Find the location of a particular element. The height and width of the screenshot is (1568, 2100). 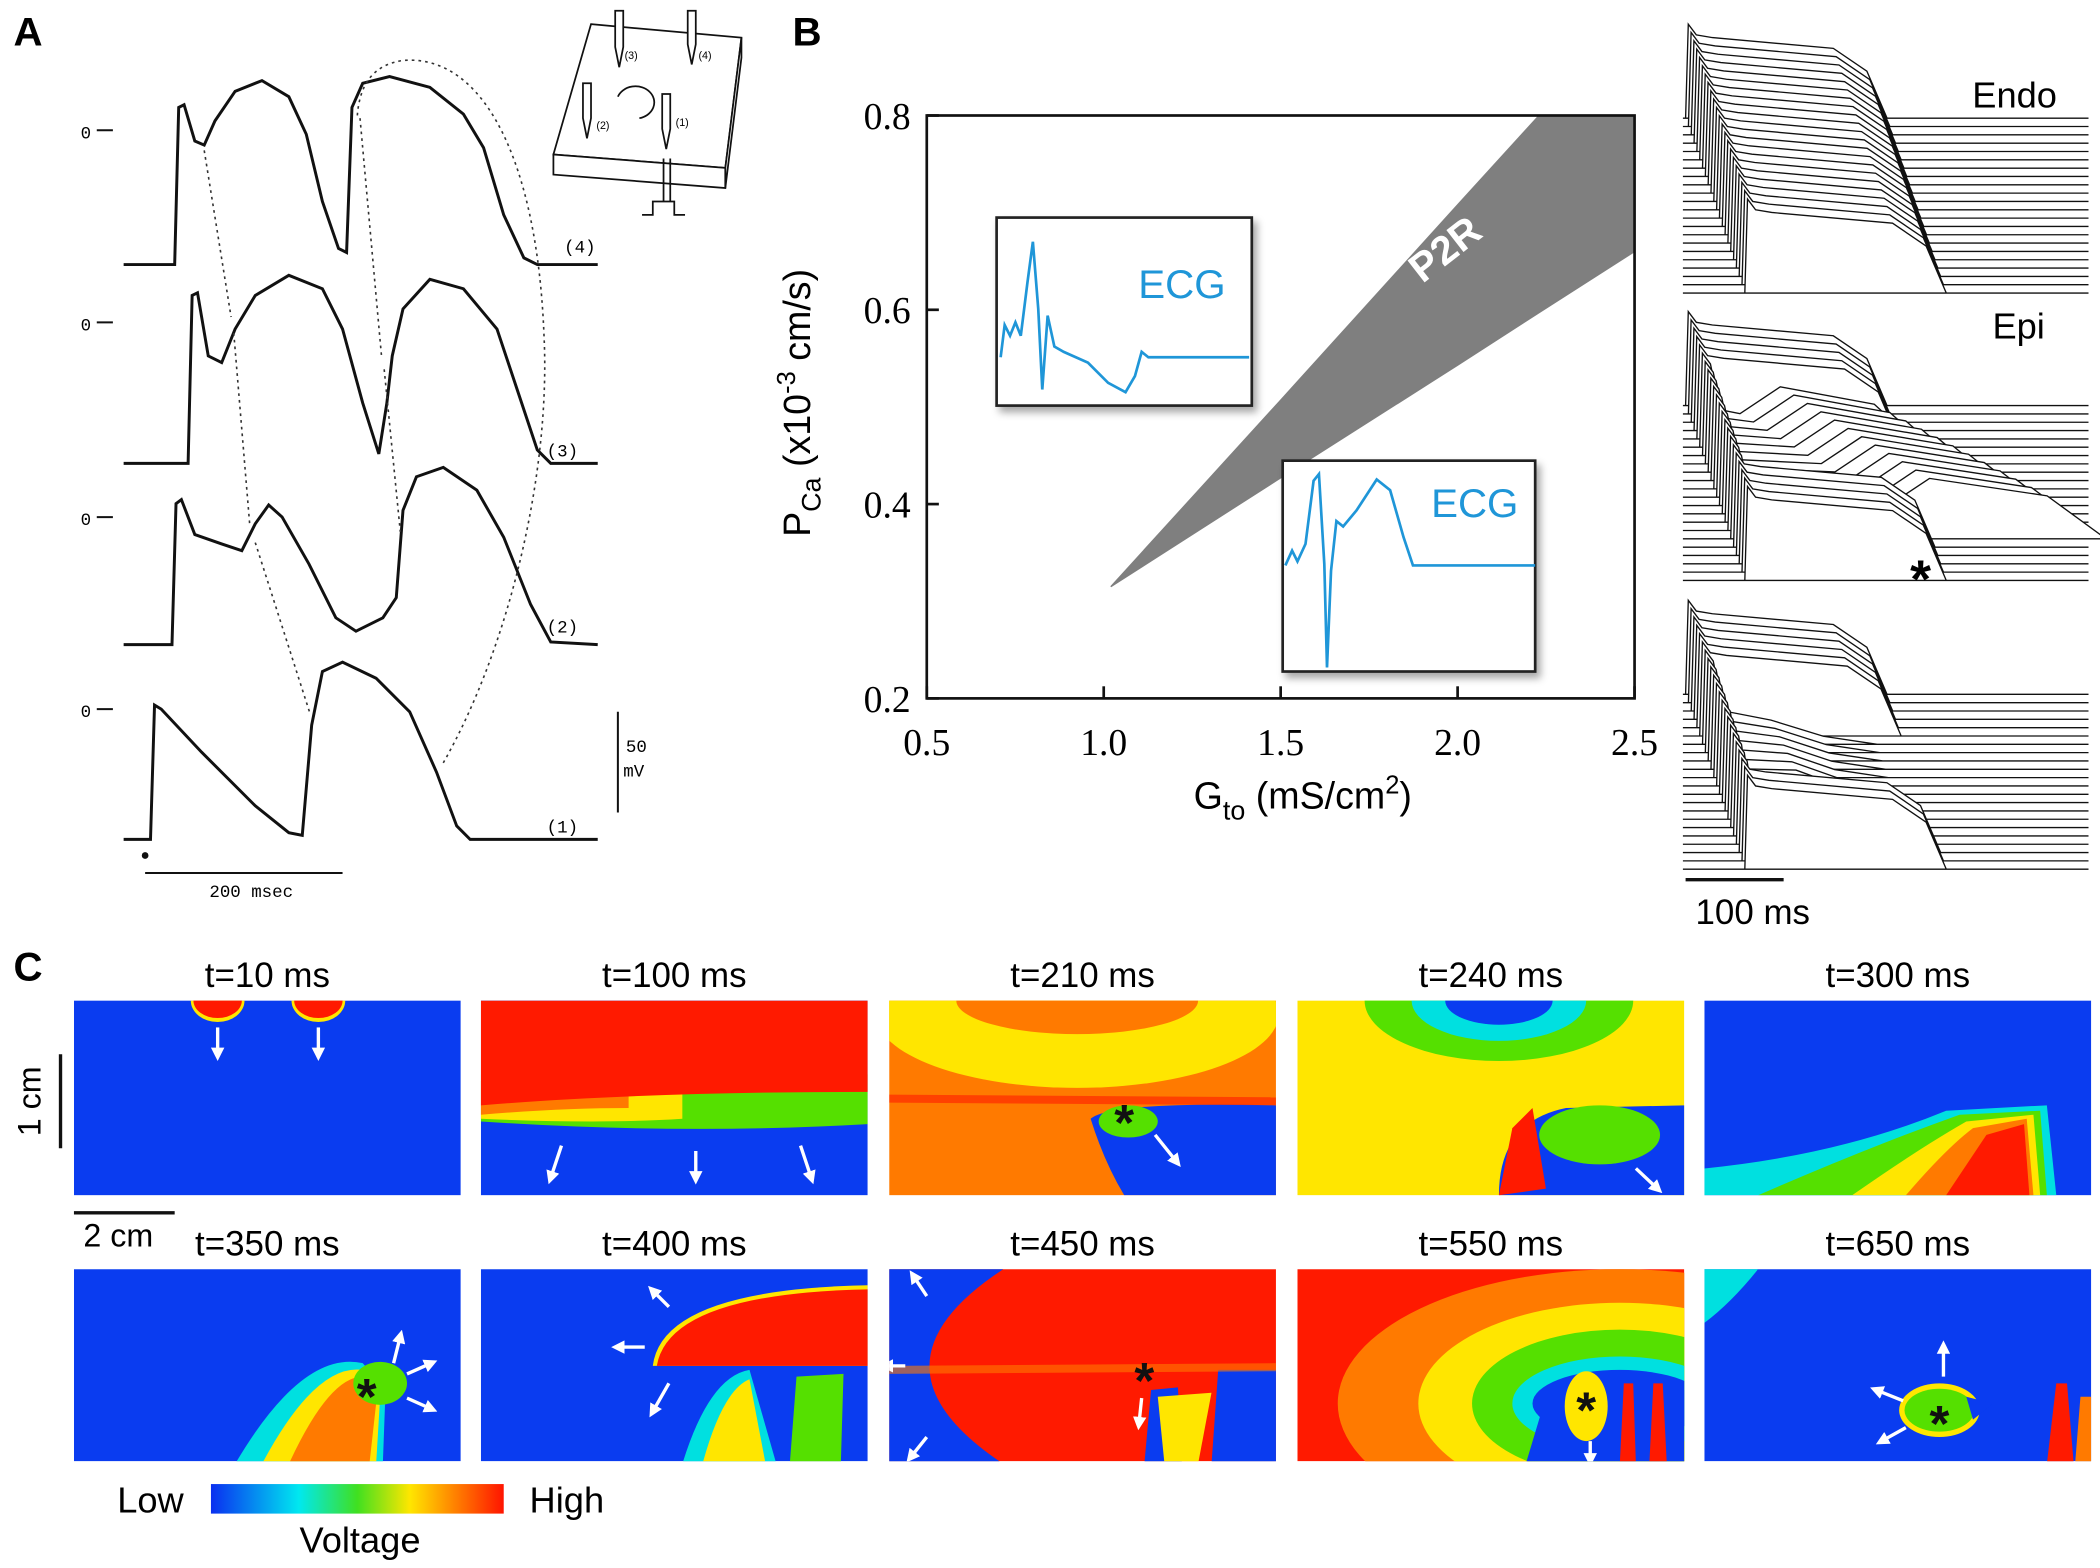

y-axis-label-part: cm/s) is located at coordinates (797, 320).